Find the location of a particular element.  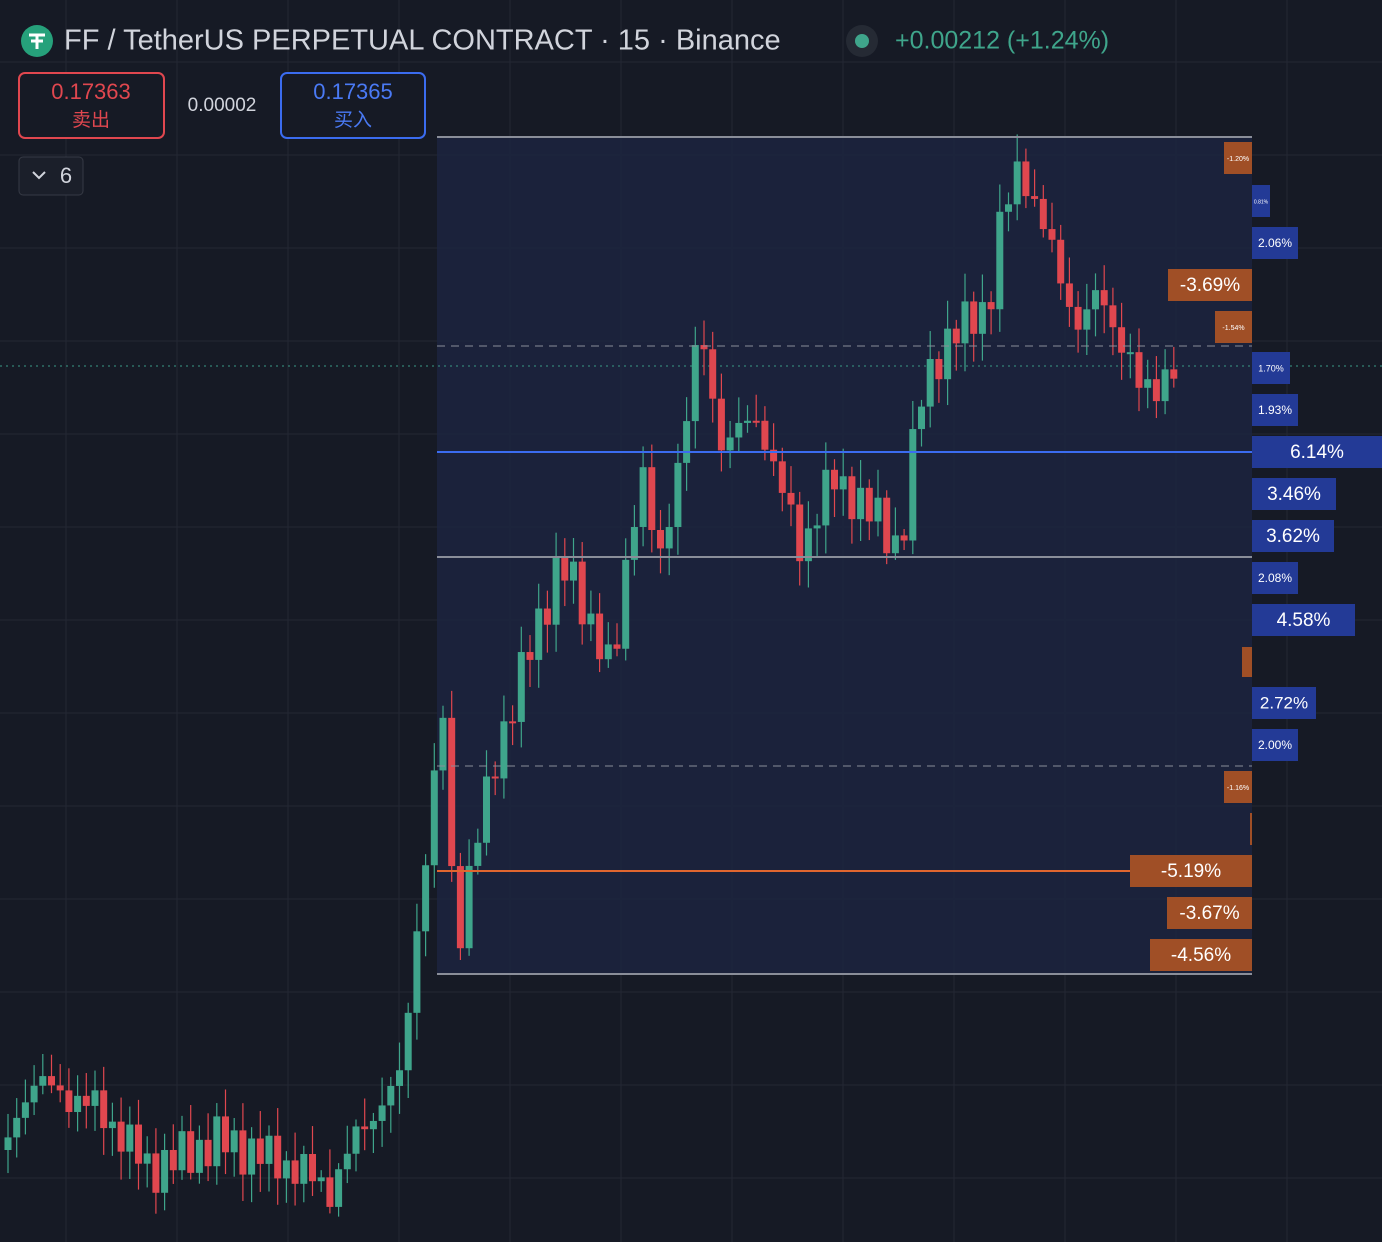

buy-button is located at coordinates (353, 105).